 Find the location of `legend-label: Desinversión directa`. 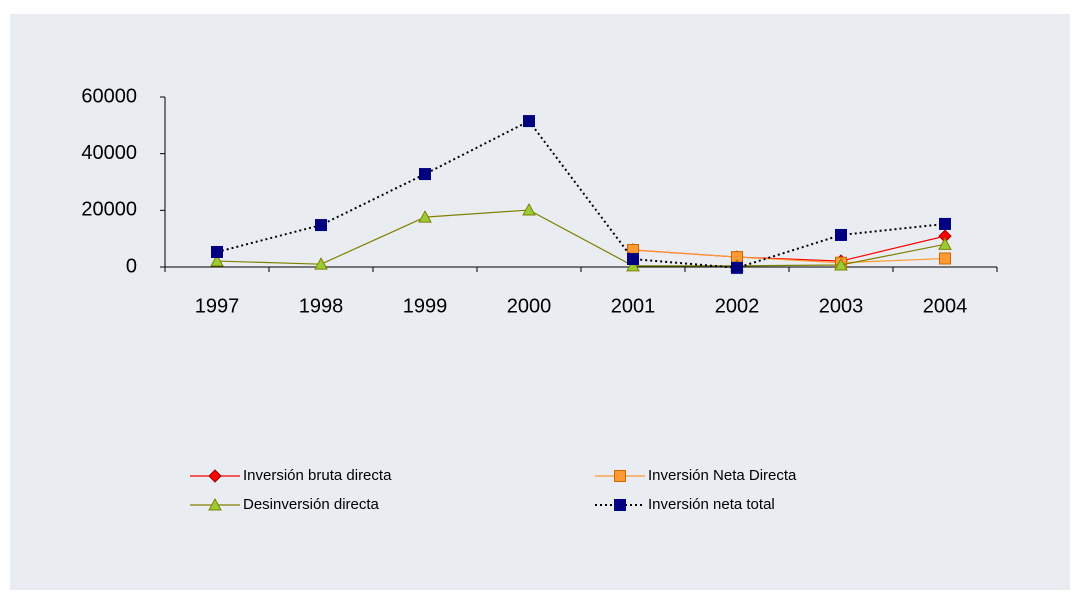

legend-label: Desinversión directa is located at coordinates (311, 504).